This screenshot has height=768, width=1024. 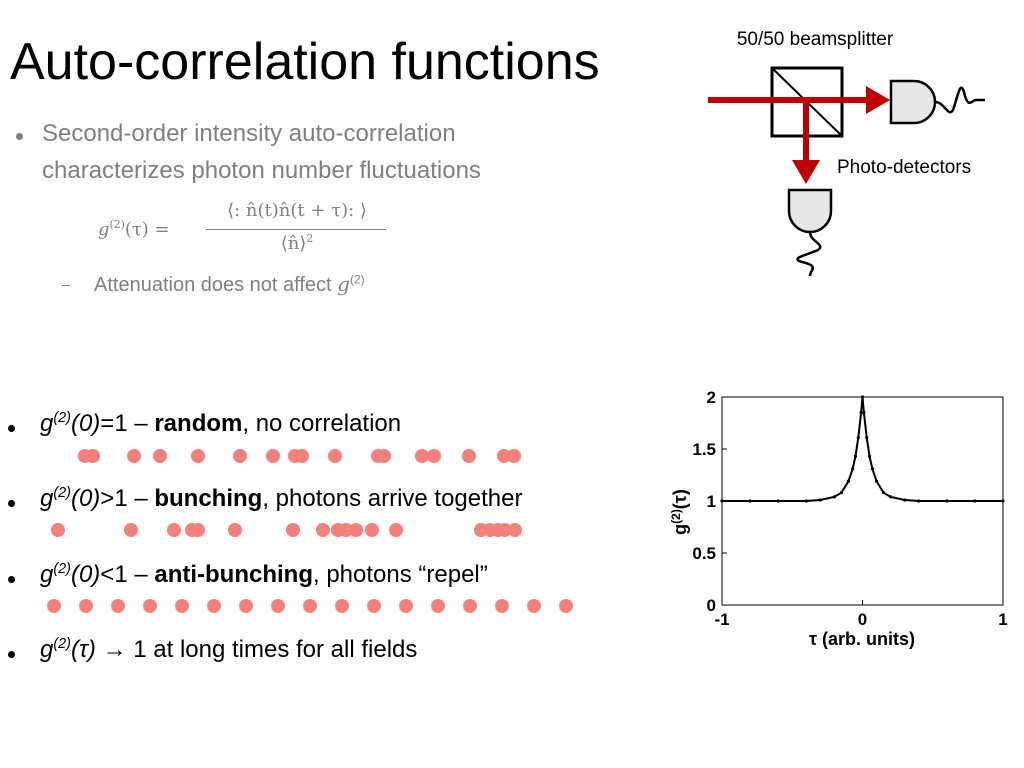 I want to click on fraction-bar, so click(x=296, y=229).